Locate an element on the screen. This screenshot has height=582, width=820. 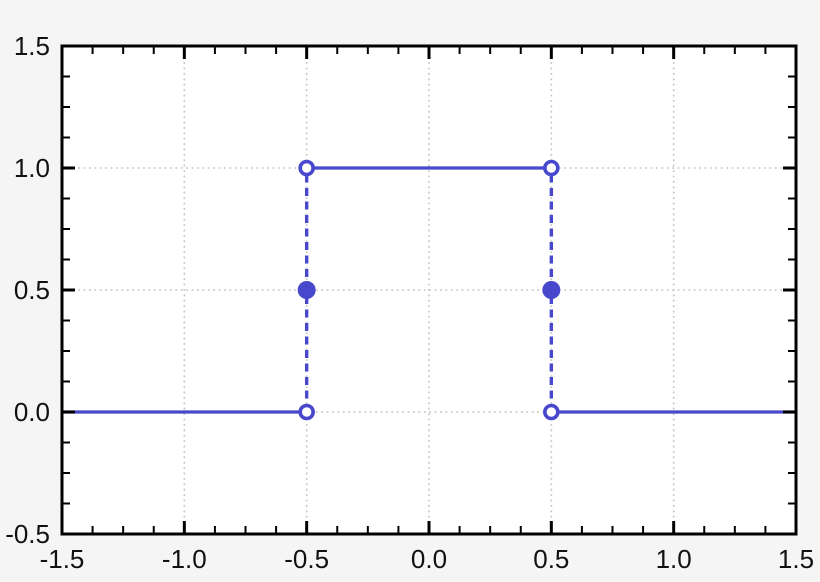
y-tick-label: 1.0 is located at coordinates (32, 168).